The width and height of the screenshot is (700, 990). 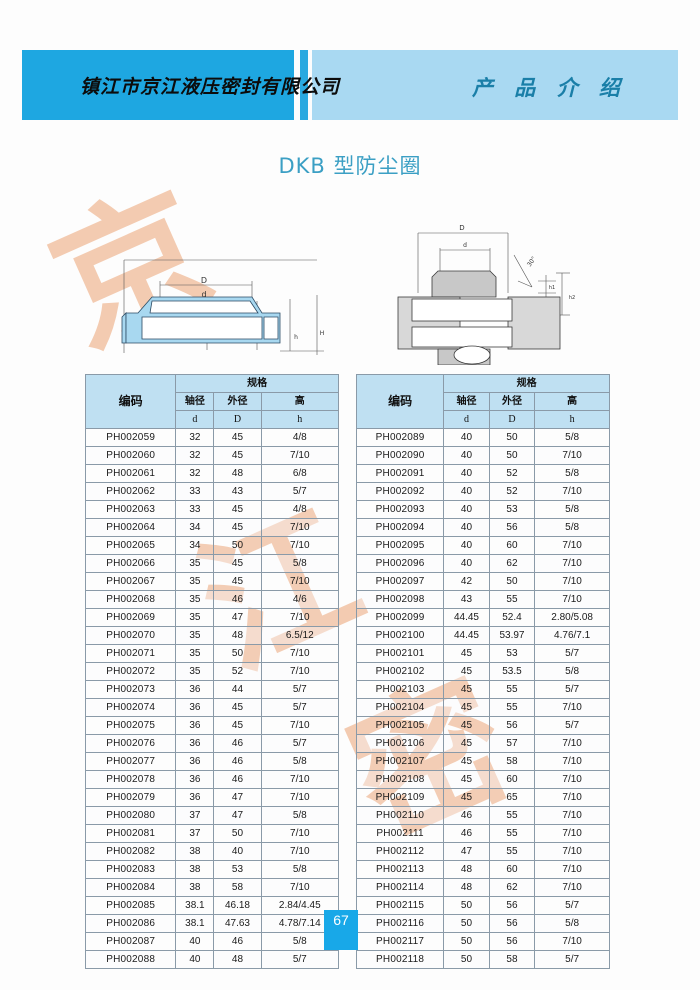 I want to click on table-row: PH002091 40 52 5/8, so click(x=482, y=473).